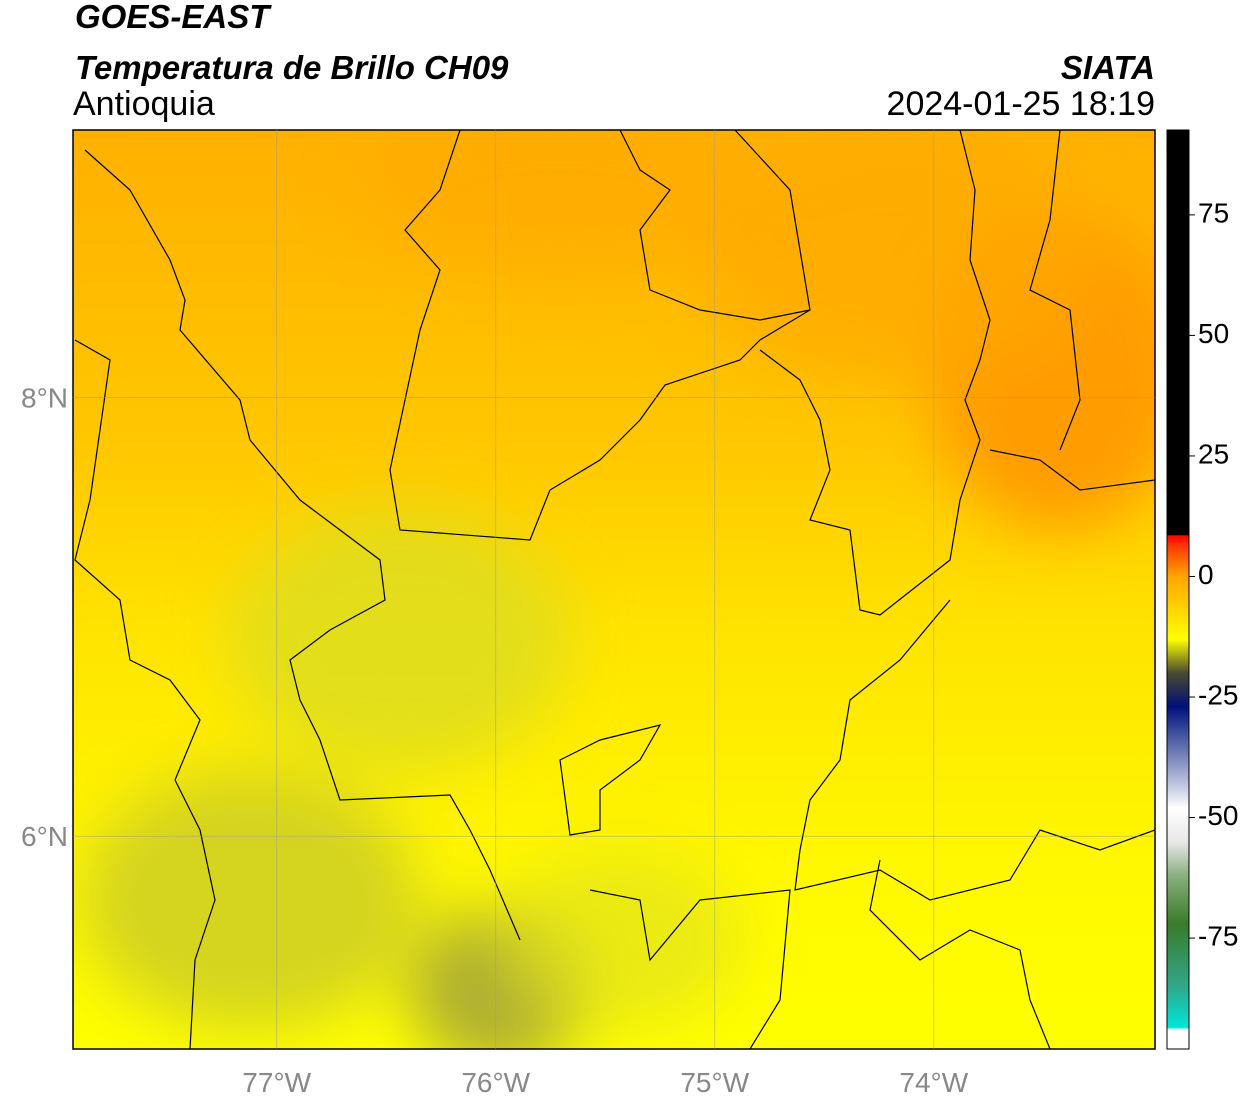  What do you see at coordinates (292, 67) in the screenshot?
I see `subtitle: Temperatura de Brillo CH09` at bounding box center [292, 67].